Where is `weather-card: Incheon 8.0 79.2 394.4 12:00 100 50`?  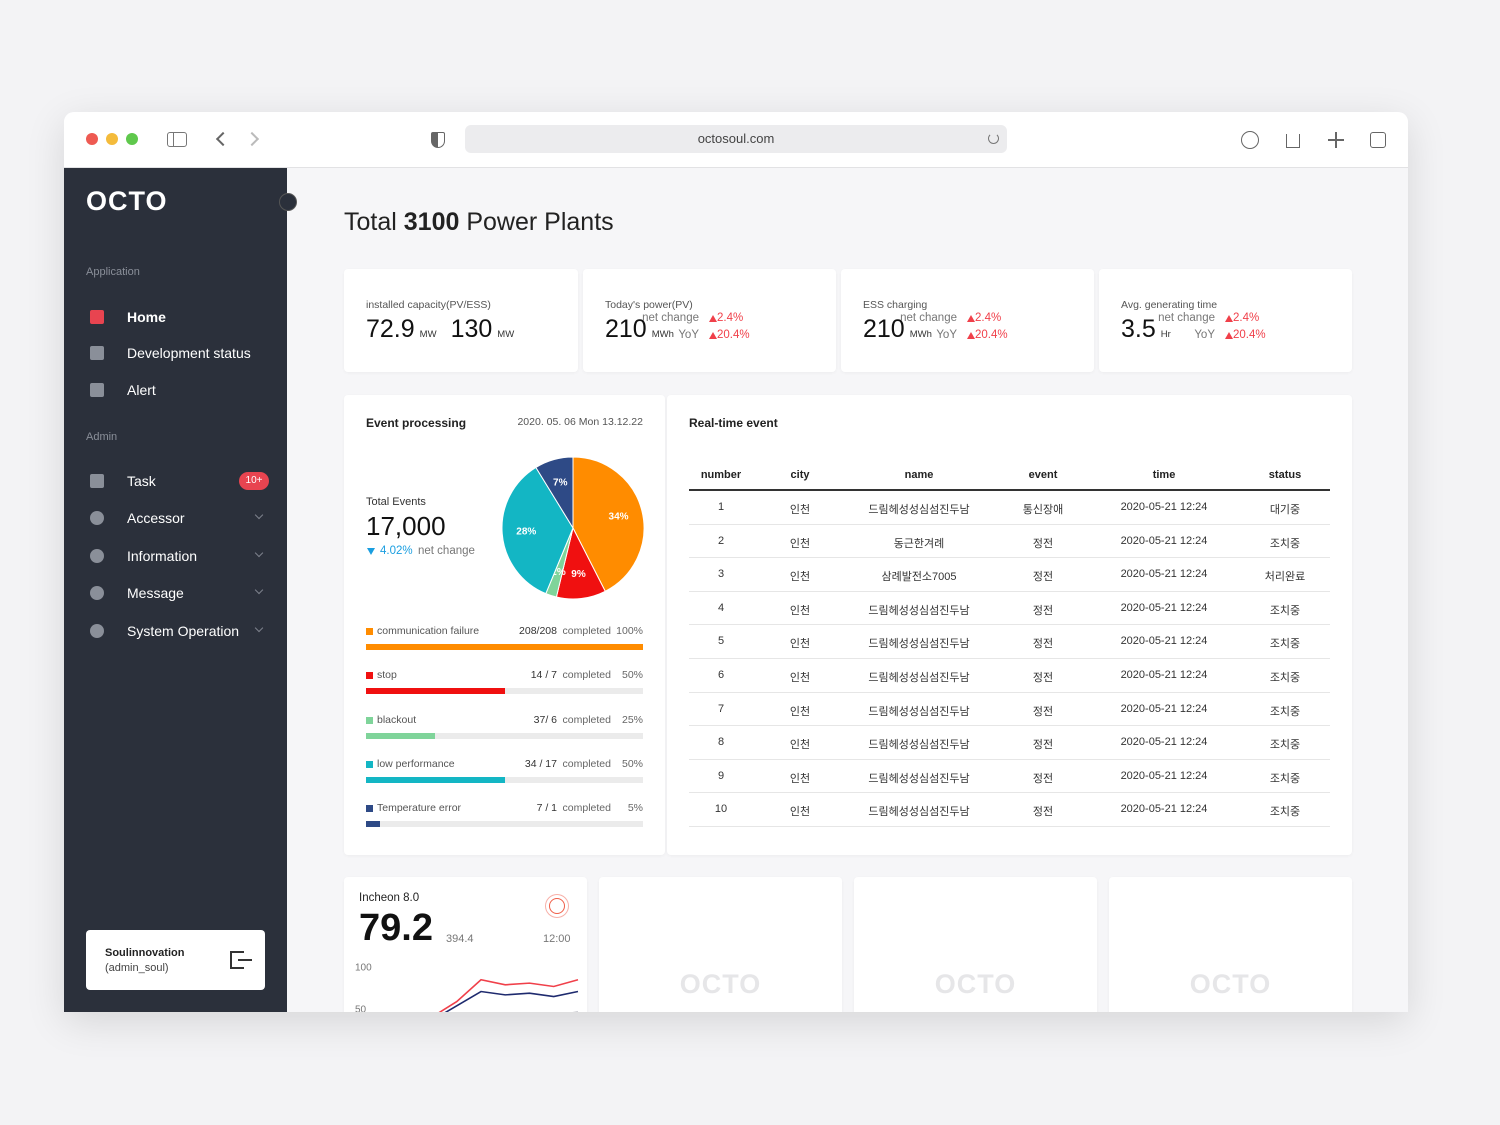
weather-card: Incheon 8.0 79.2 394.4 12:00 100 50 is located at coordinates (465, 944).